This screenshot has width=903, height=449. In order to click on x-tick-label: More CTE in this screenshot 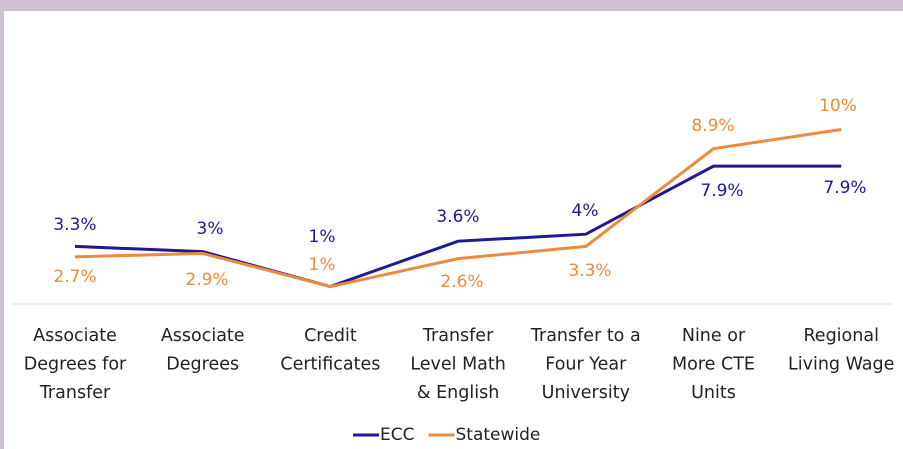, I will do `click(713, 365)`.